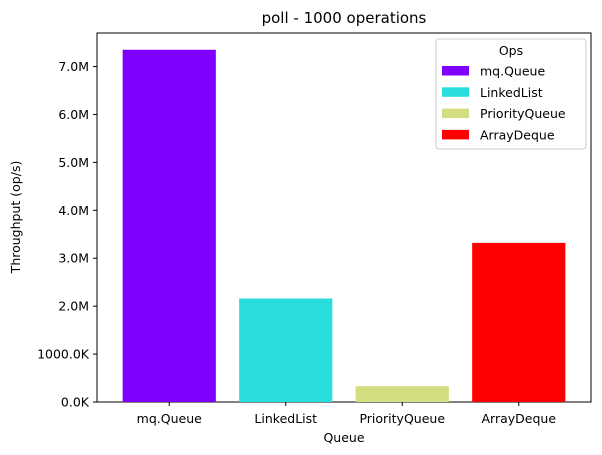 The height and width of the screenshot is (455, 602). I want to click on legend-entry-label: mq.Queue, so click(512, 71).